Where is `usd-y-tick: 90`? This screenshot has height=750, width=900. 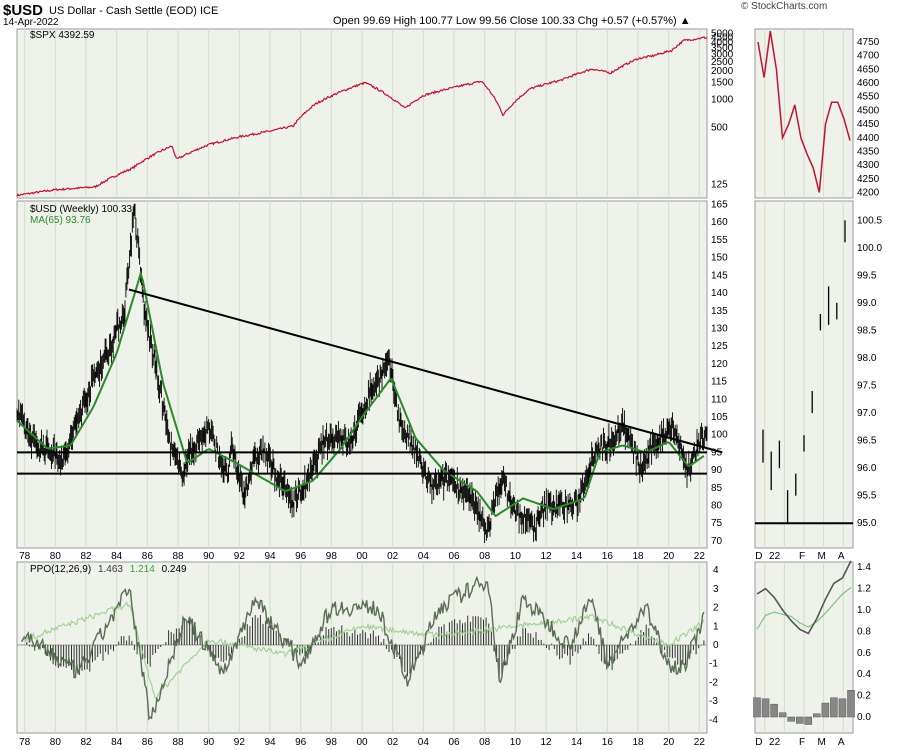 usd-y-tick: 90 is located at coordinates (717, 470).